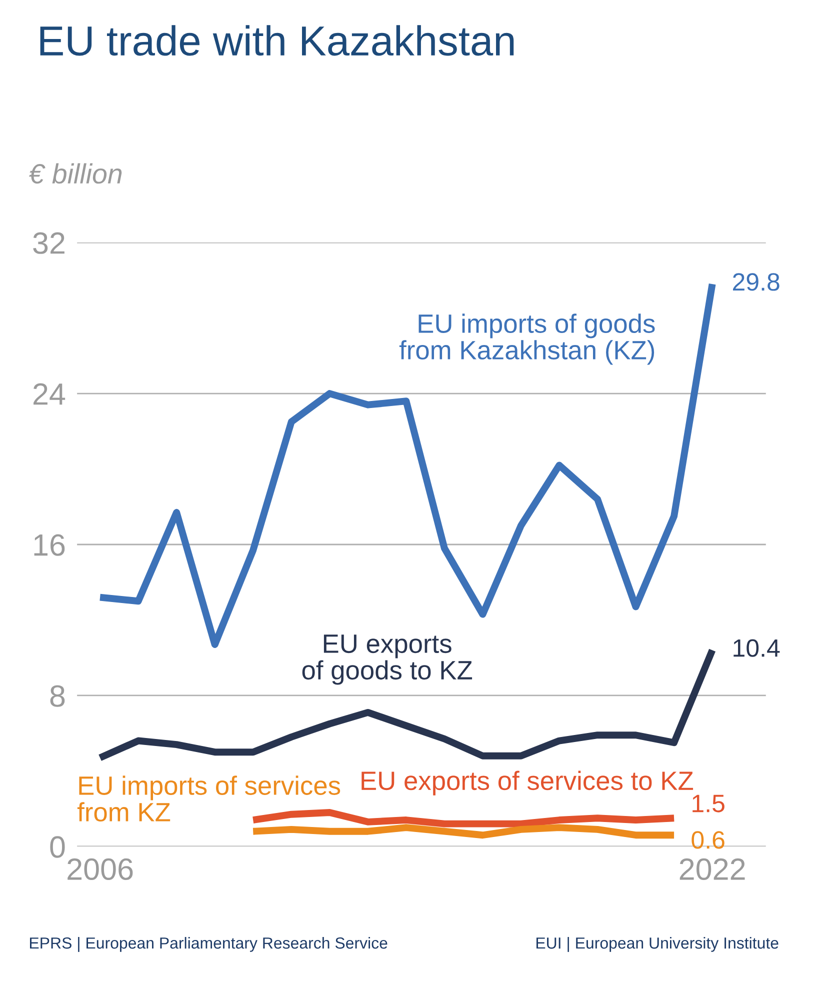 The width and height of the screenshot is (820, 990). Describe the element at coordinates (657, 944) in the screenshot. I see `text: EUI | European University Institute` at that location.